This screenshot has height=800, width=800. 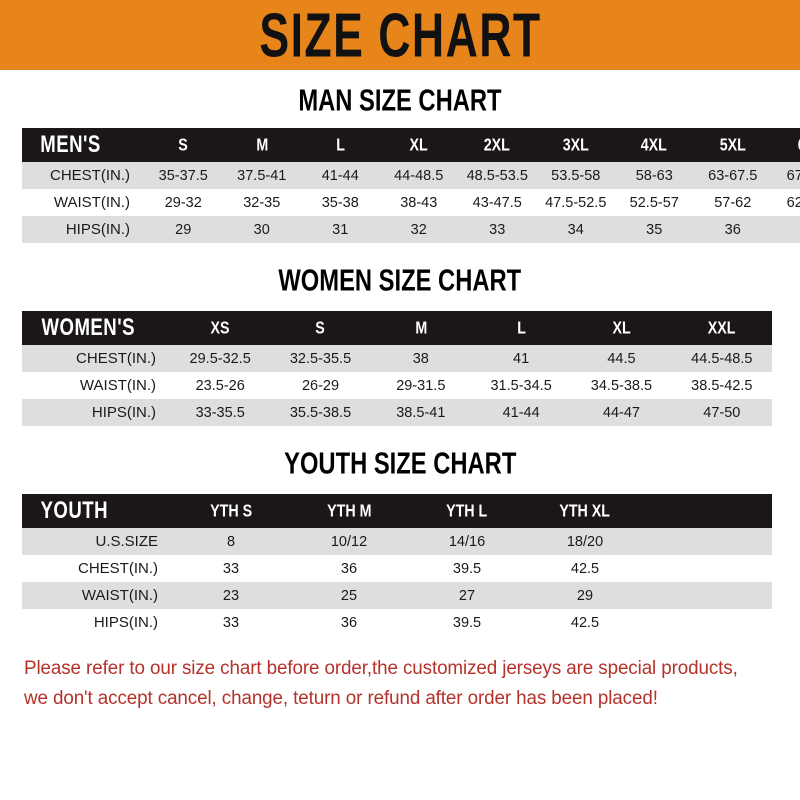 I want to click on women-waist-l: 31.5-34.5, so click(x=521, y=385).